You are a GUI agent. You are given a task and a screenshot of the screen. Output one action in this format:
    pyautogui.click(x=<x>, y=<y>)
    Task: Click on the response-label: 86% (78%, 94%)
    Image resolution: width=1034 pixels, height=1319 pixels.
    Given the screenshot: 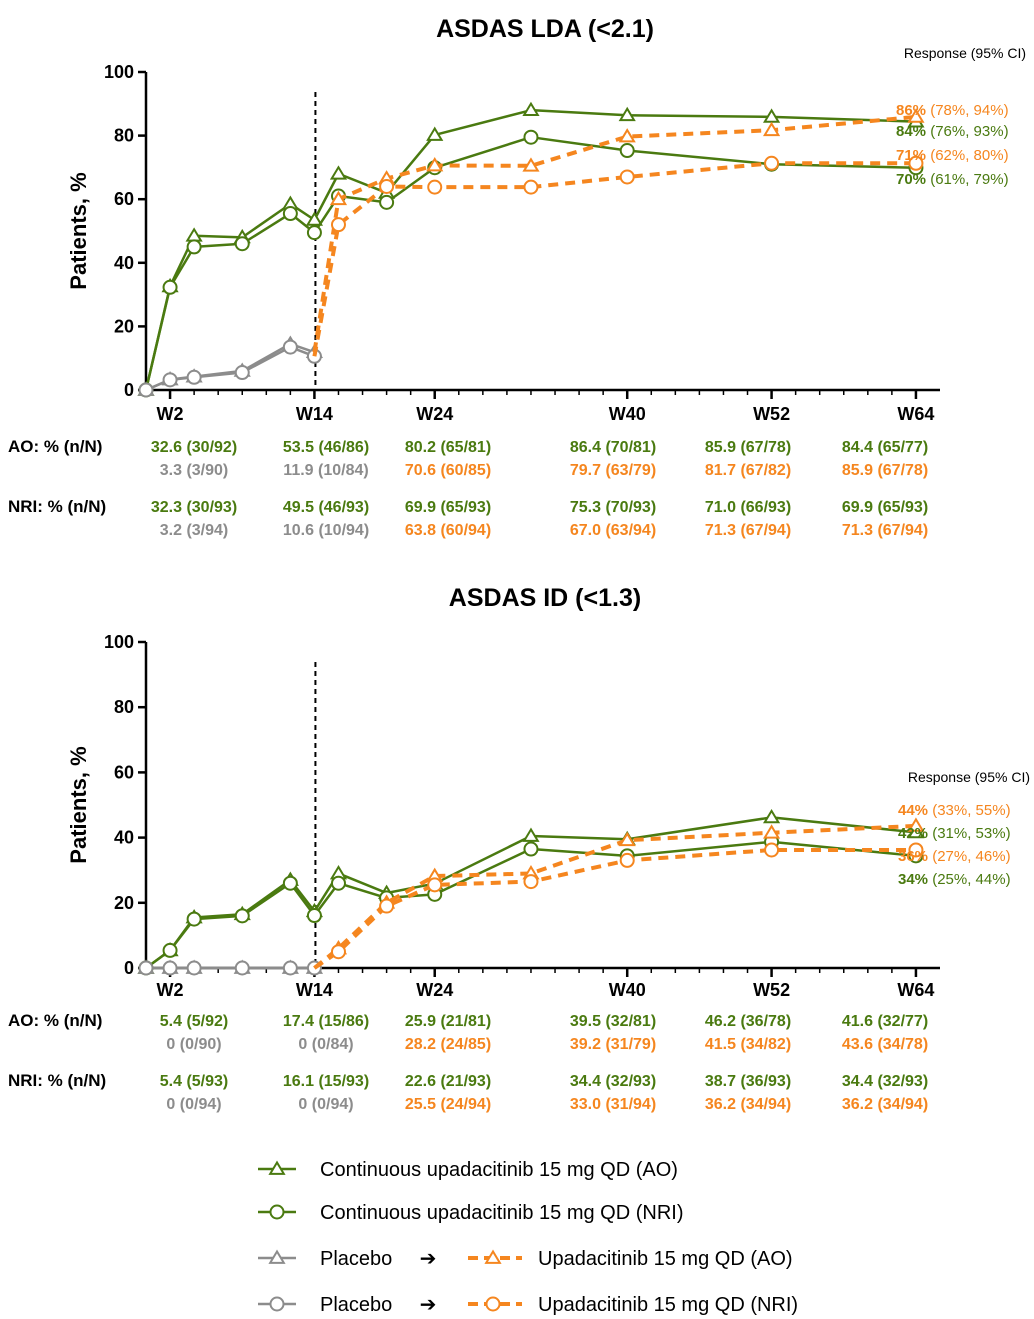 What is the action you would take?
    pyautogui.click(x=952, y=110)
    